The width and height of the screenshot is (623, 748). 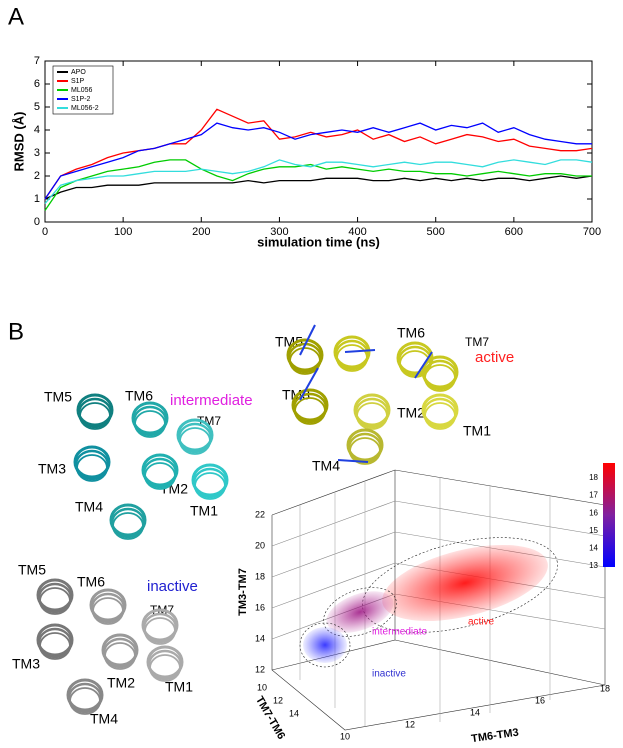 What do you see at coordinates (78, 72) in the screenshot?
I see `legend-label: APO` at bounding box center [78, 72].